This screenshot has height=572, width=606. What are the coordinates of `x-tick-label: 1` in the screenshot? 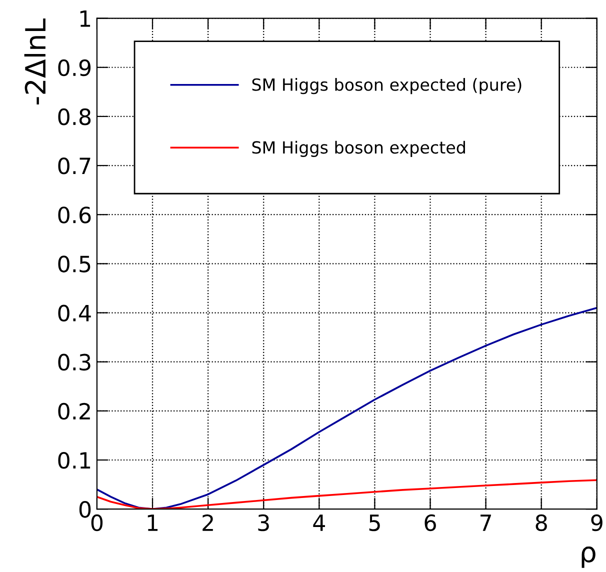 It's located at (153, 522).